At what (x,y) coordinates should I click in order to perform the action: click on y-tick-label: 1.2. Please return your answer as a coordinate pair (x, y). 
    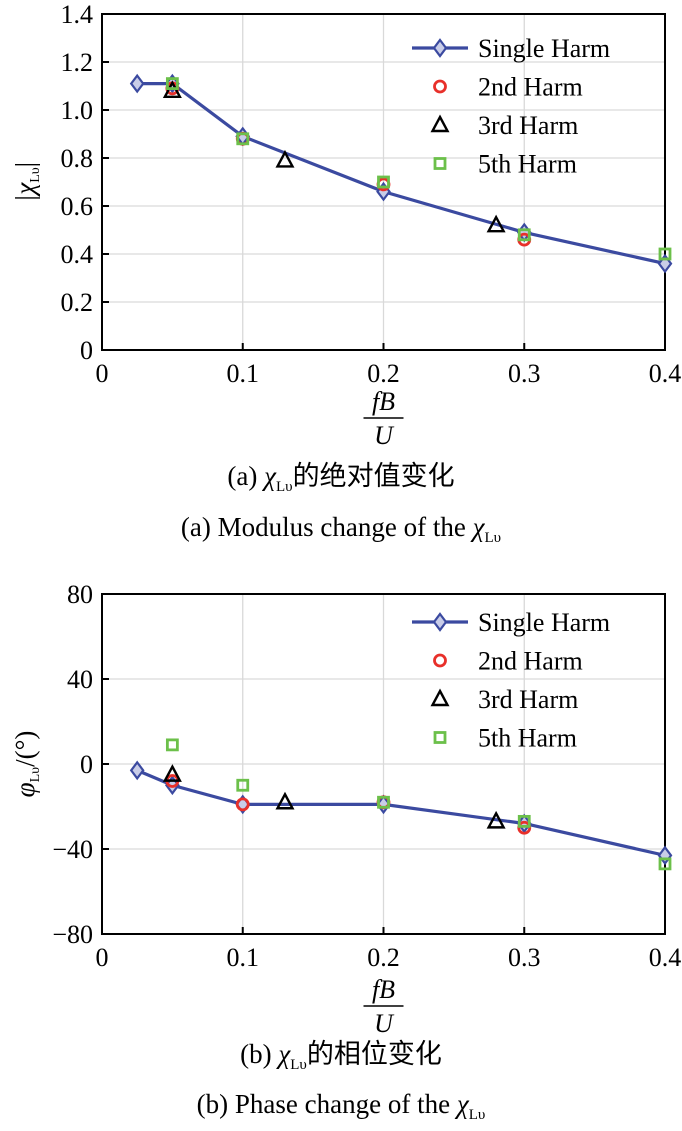
    Looking at the image, I should click on (77, 62).